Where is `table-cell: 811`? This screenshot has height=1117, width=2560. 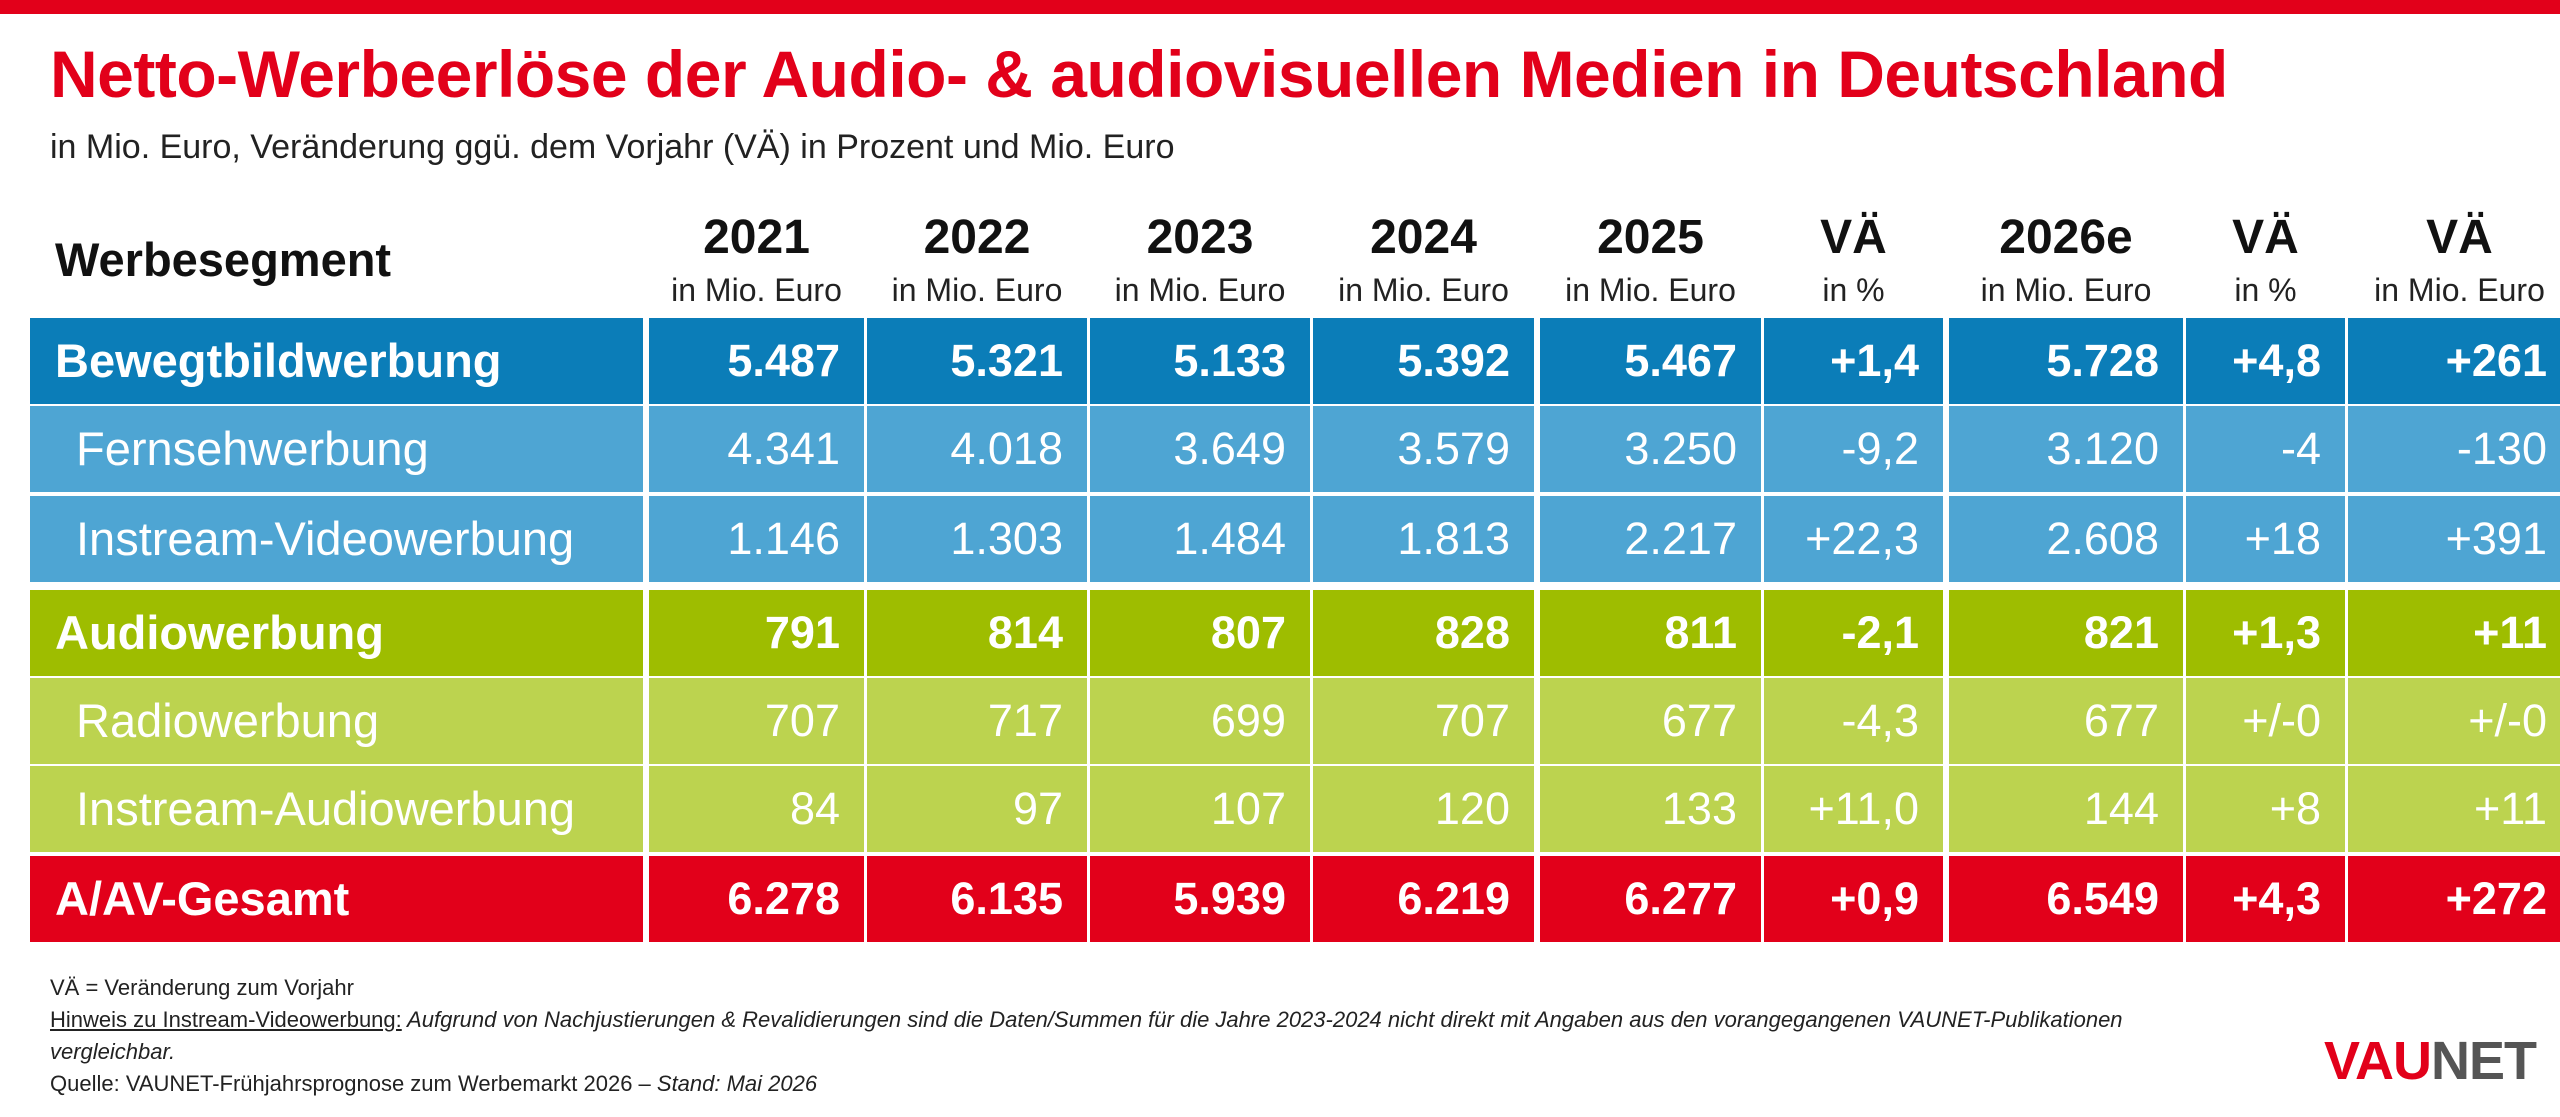
table-cell: 811 is located at coordinates (1650, 633).